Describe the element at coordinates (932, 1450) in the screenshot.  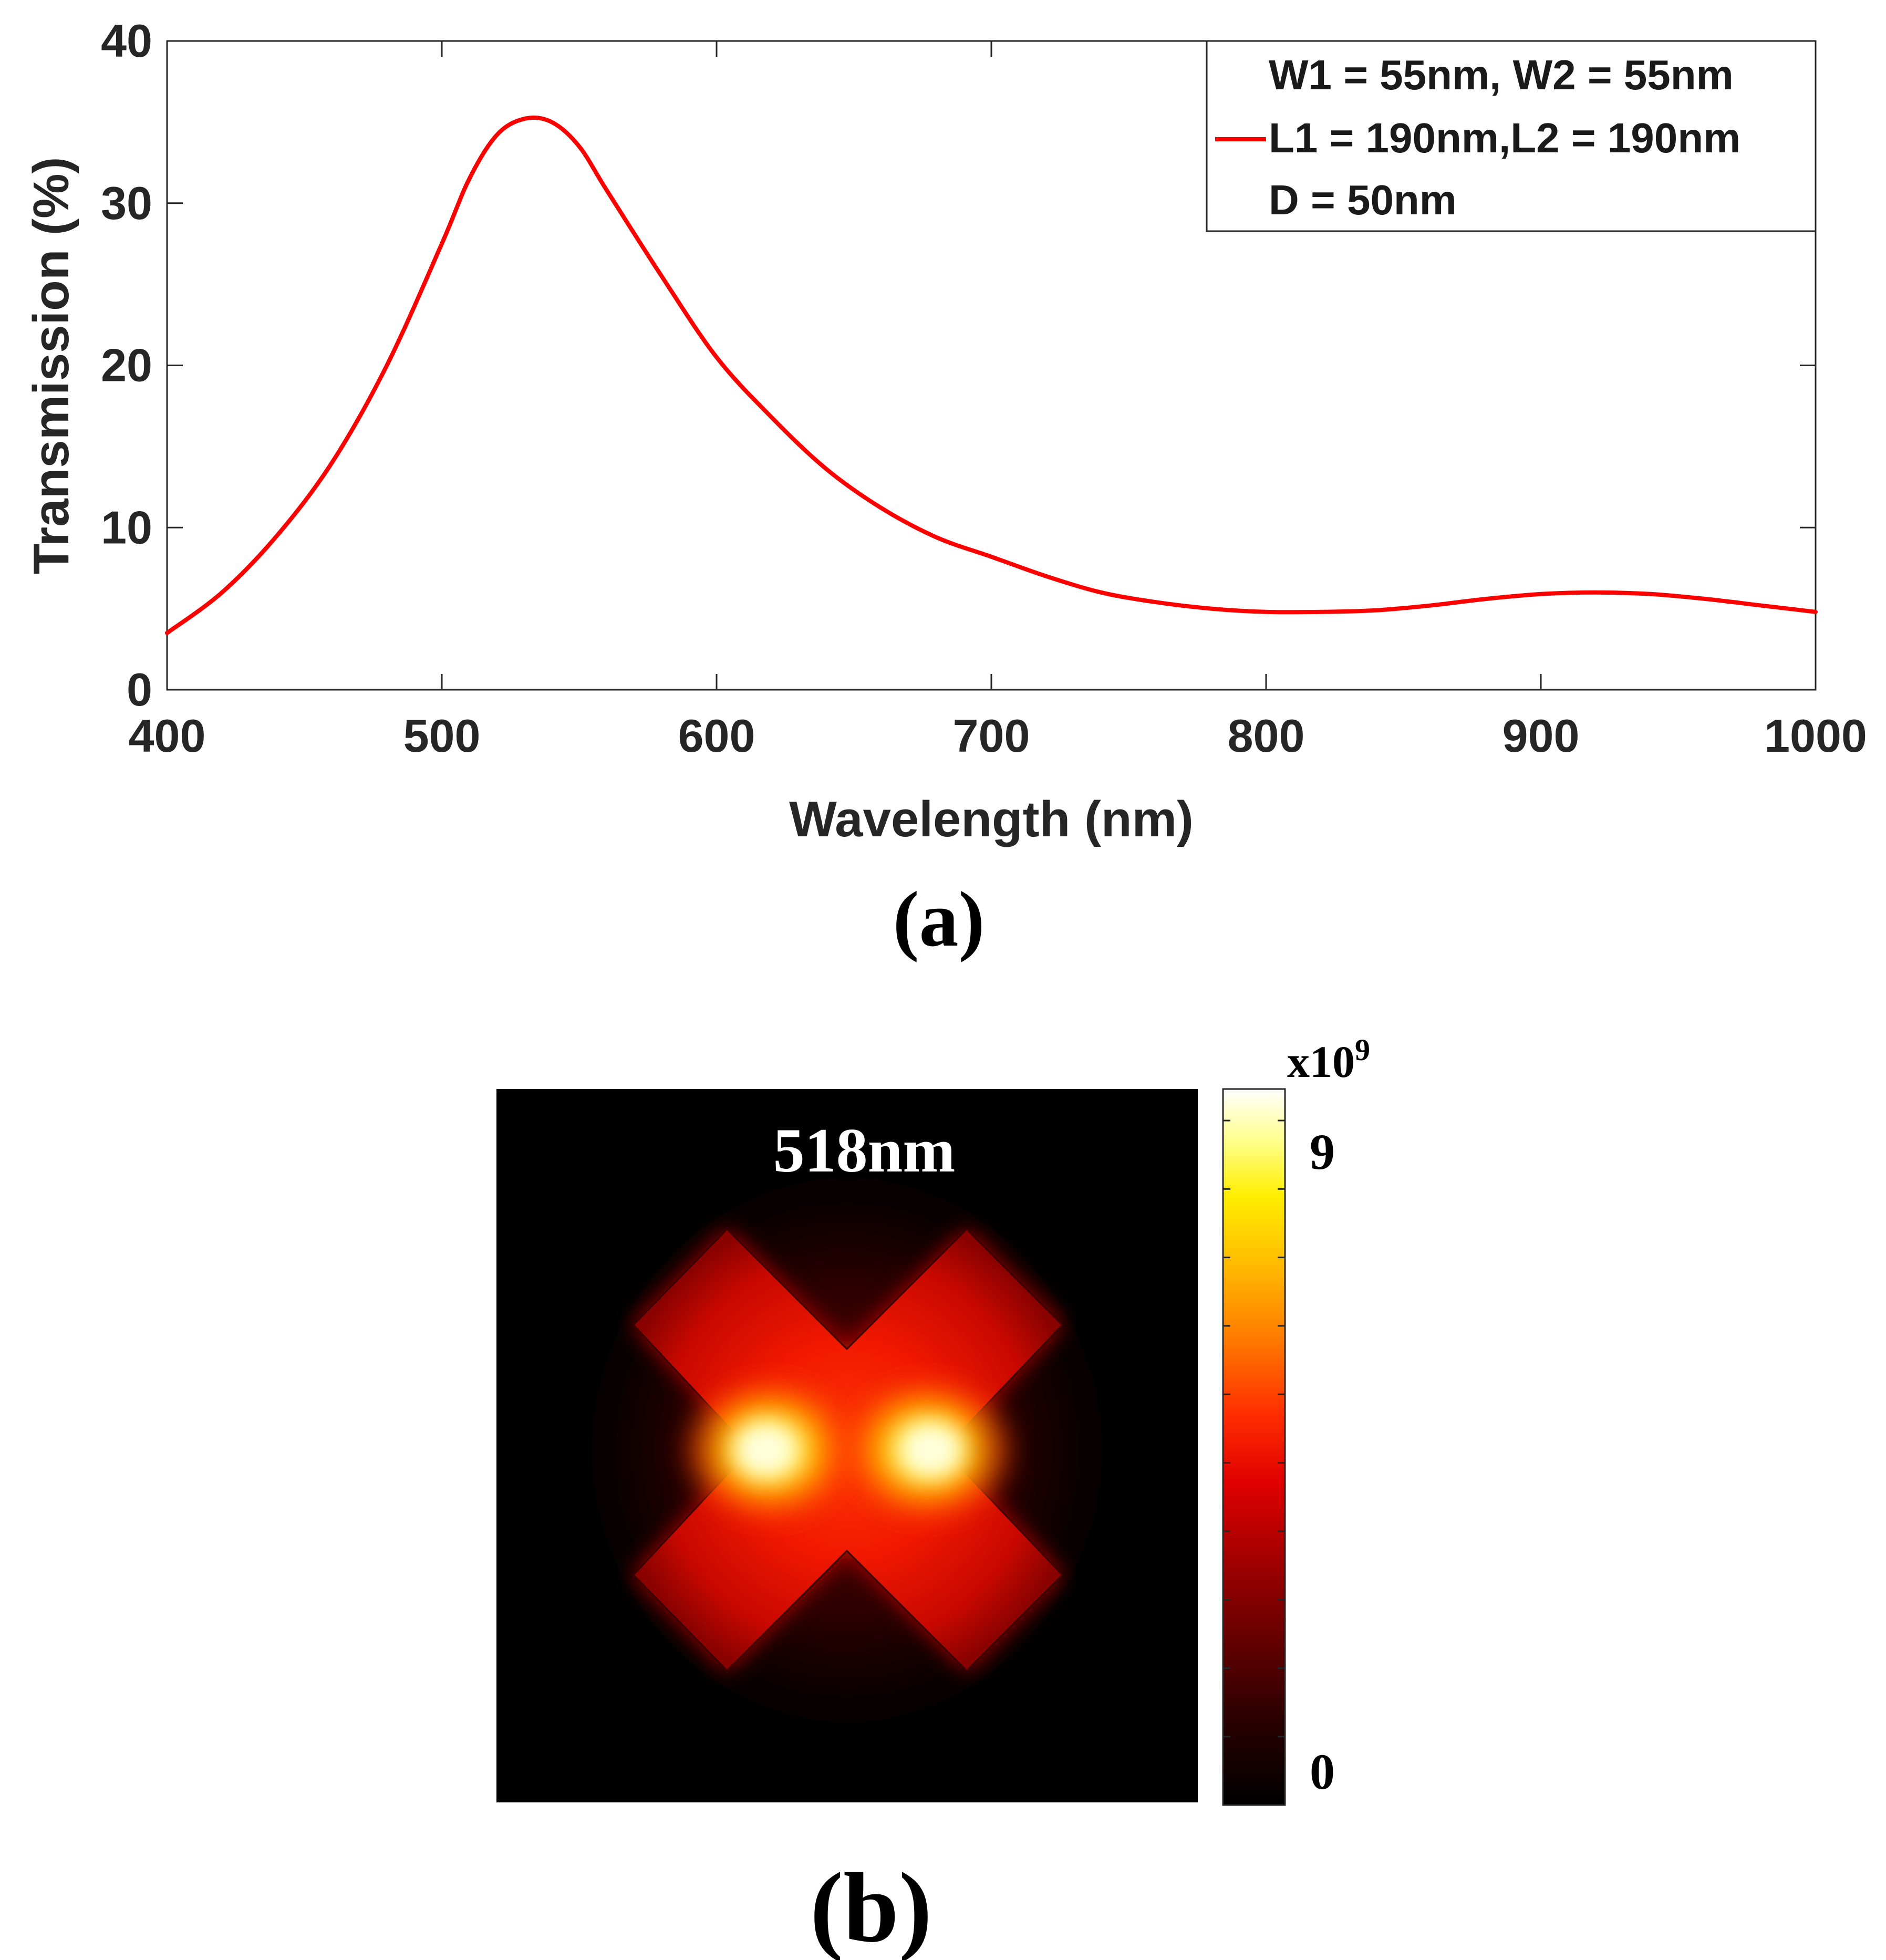
I see `hotspot-core-right` at that location.